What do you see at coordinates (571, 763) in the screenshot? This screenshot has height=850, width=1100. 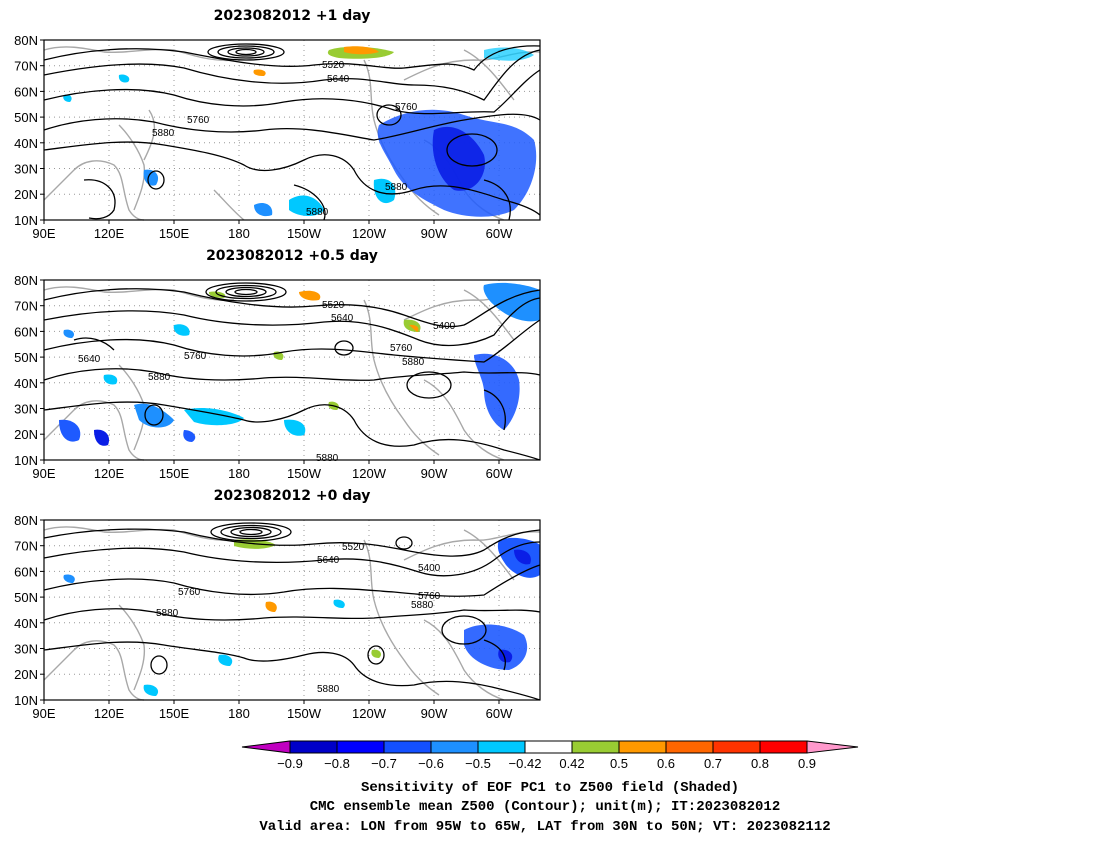 I see `colorbar-label: 0.42` at bounding box center [571, 763].